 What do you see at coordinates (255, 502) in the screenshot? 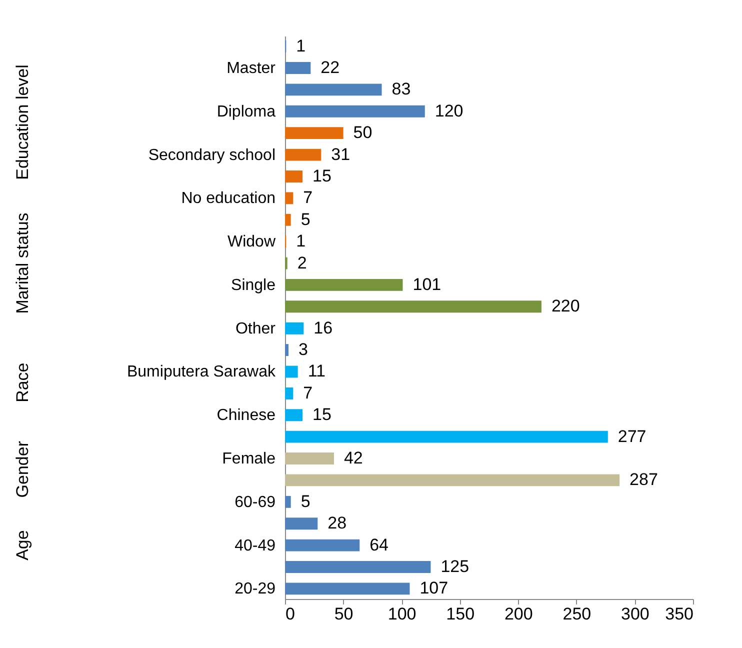
I see `y-tick-label: 60-69` at bounding box center [255, 502].